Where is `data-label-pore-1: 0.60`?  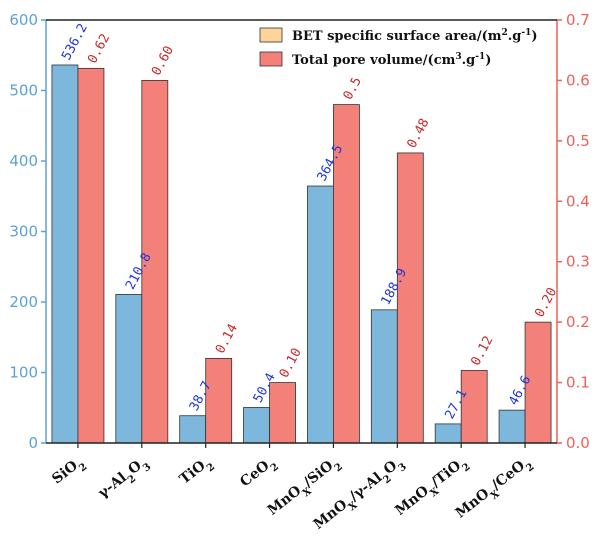
data-label-pore-1: 0.60 is located at coordinates (163, 61).